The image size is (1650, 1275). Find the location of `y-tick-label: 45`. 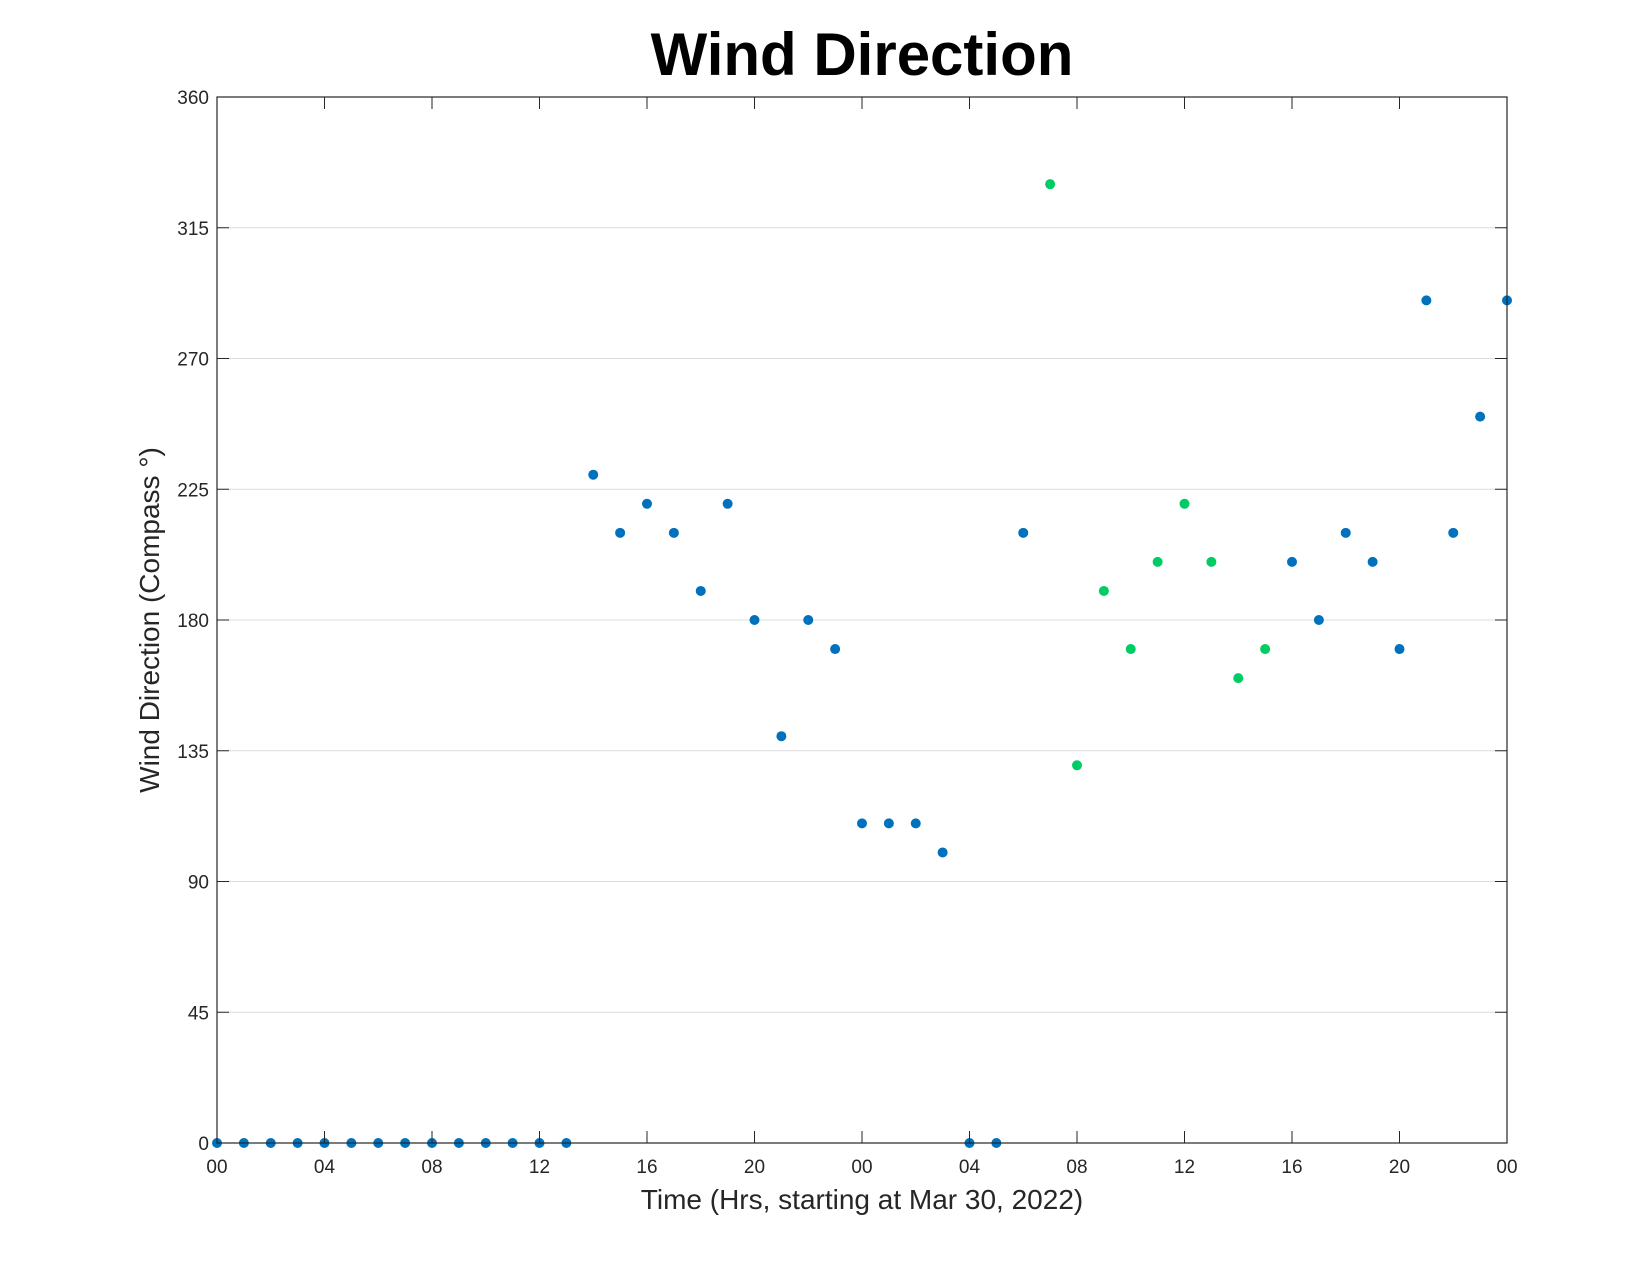

y-tick-label: 45 is located at coordinates (198, 1013).